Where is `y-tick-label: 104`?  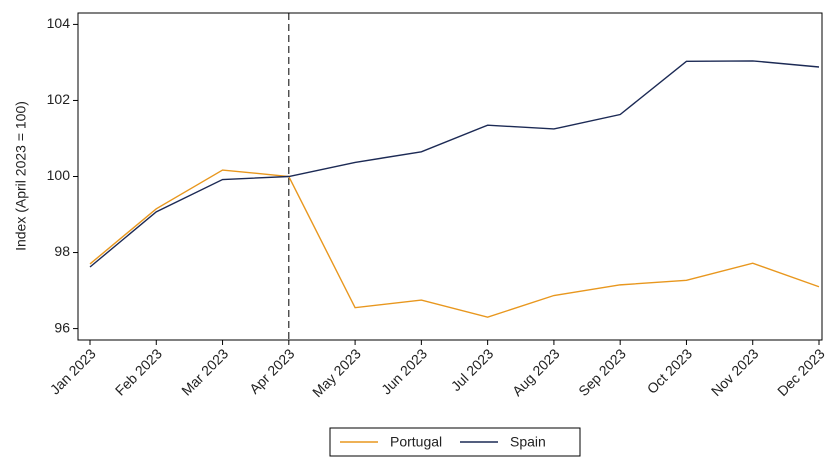 y-tick-label: 104 is located at coordinates (59, 23).